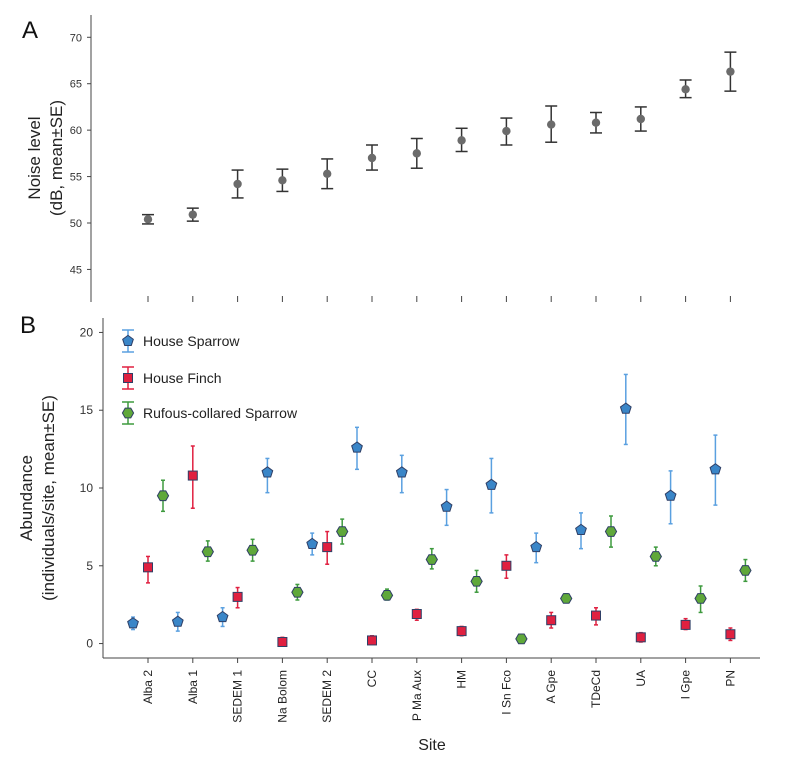  I want to click on panel-b-xlabel: Site, so click(432, 745).